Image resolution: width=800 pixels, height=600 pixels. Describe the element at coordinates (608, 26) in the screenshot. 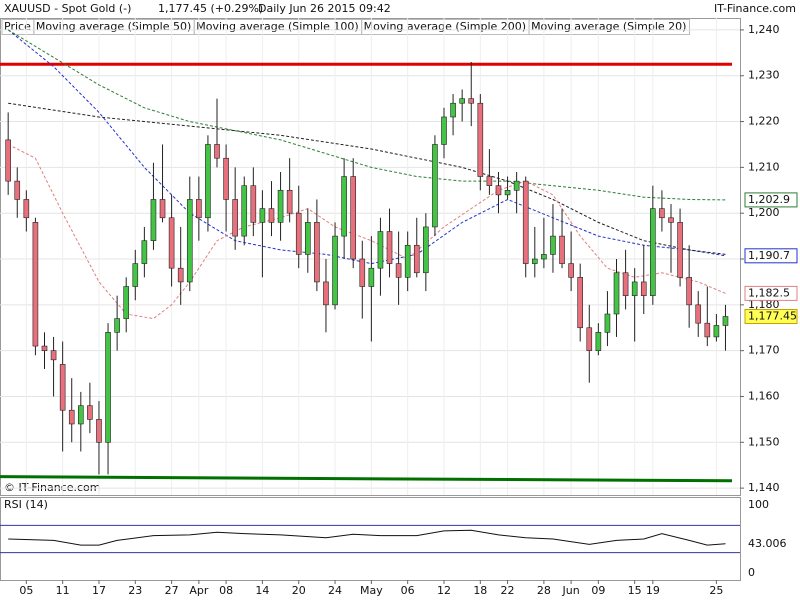

I see `legend-entry: Moving average (Simple 20)` at that location.